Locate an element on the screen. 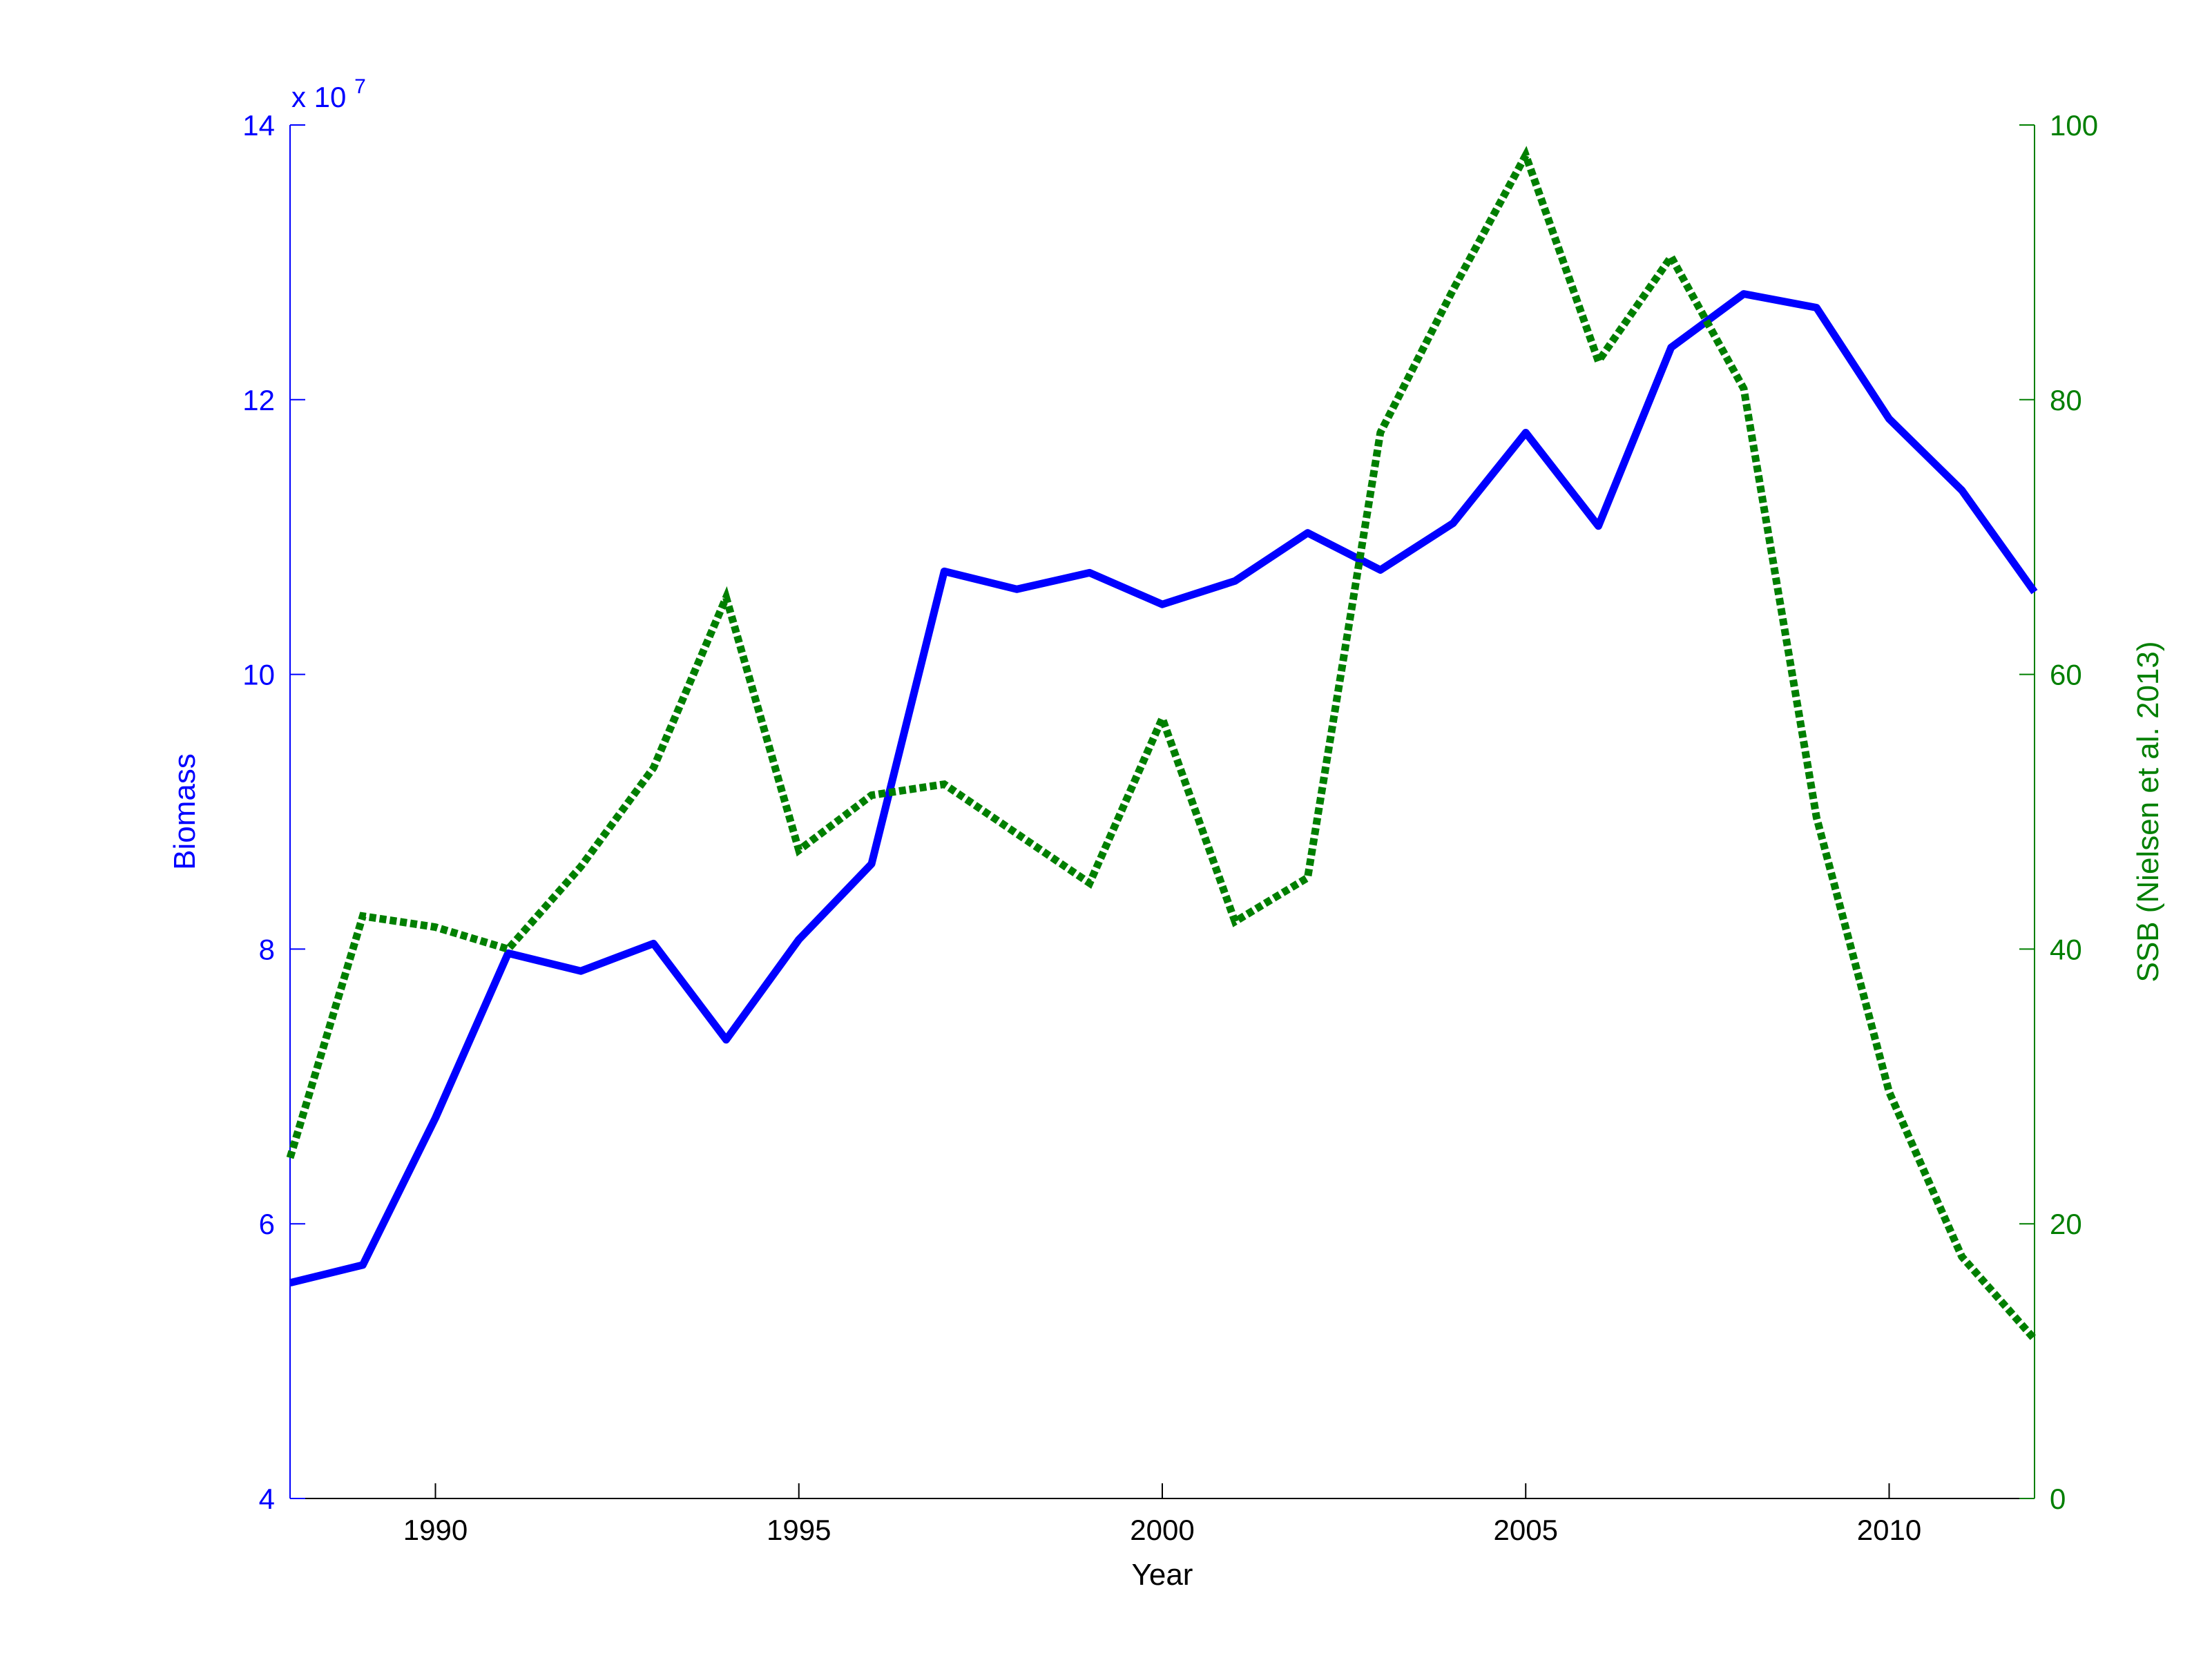 This screenshot has width=2212, height=1658. exponent-base: x 10 is located at coordinates (318, 97).